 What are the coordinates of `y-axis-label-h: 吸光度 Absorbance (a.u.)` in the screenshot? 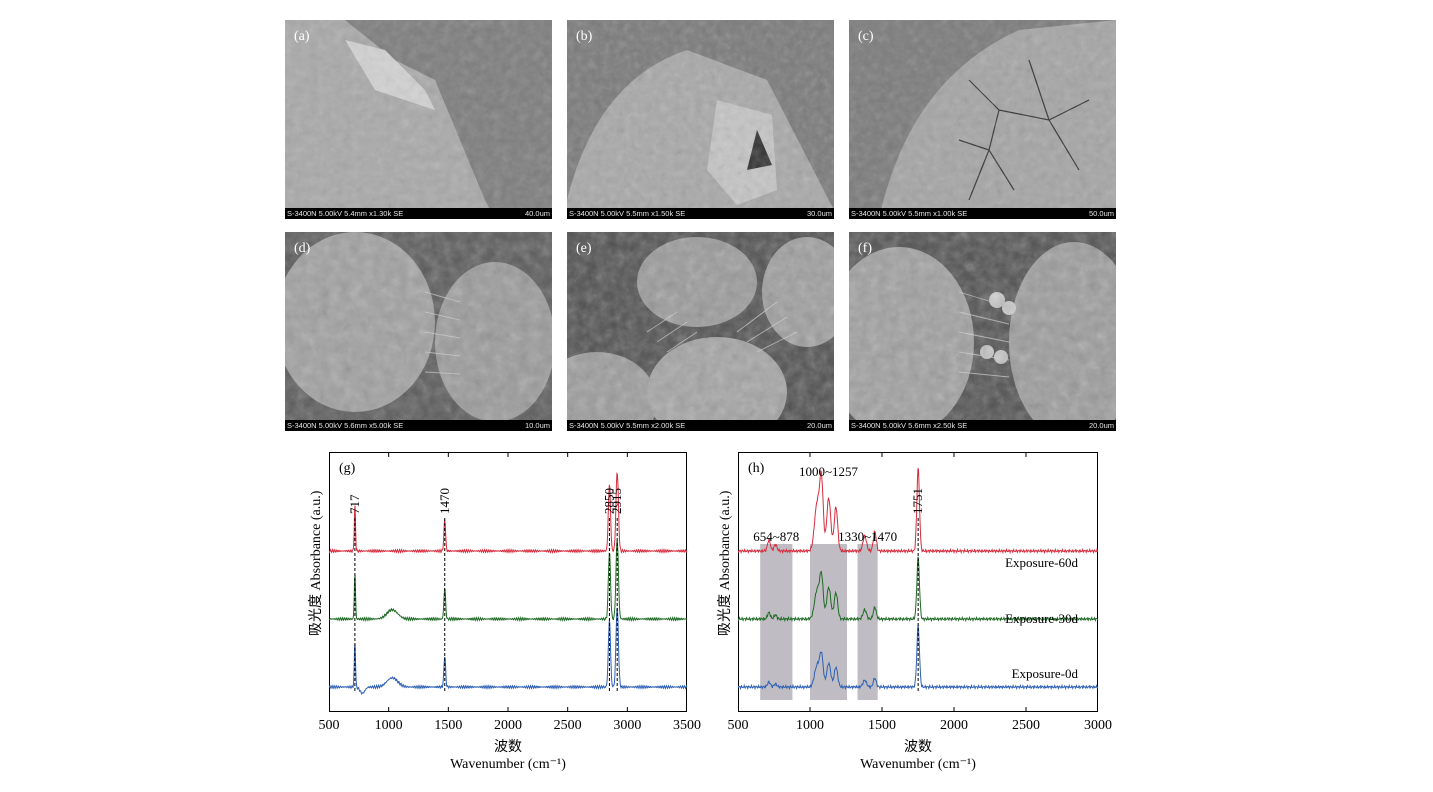 It's located at (724, 563).